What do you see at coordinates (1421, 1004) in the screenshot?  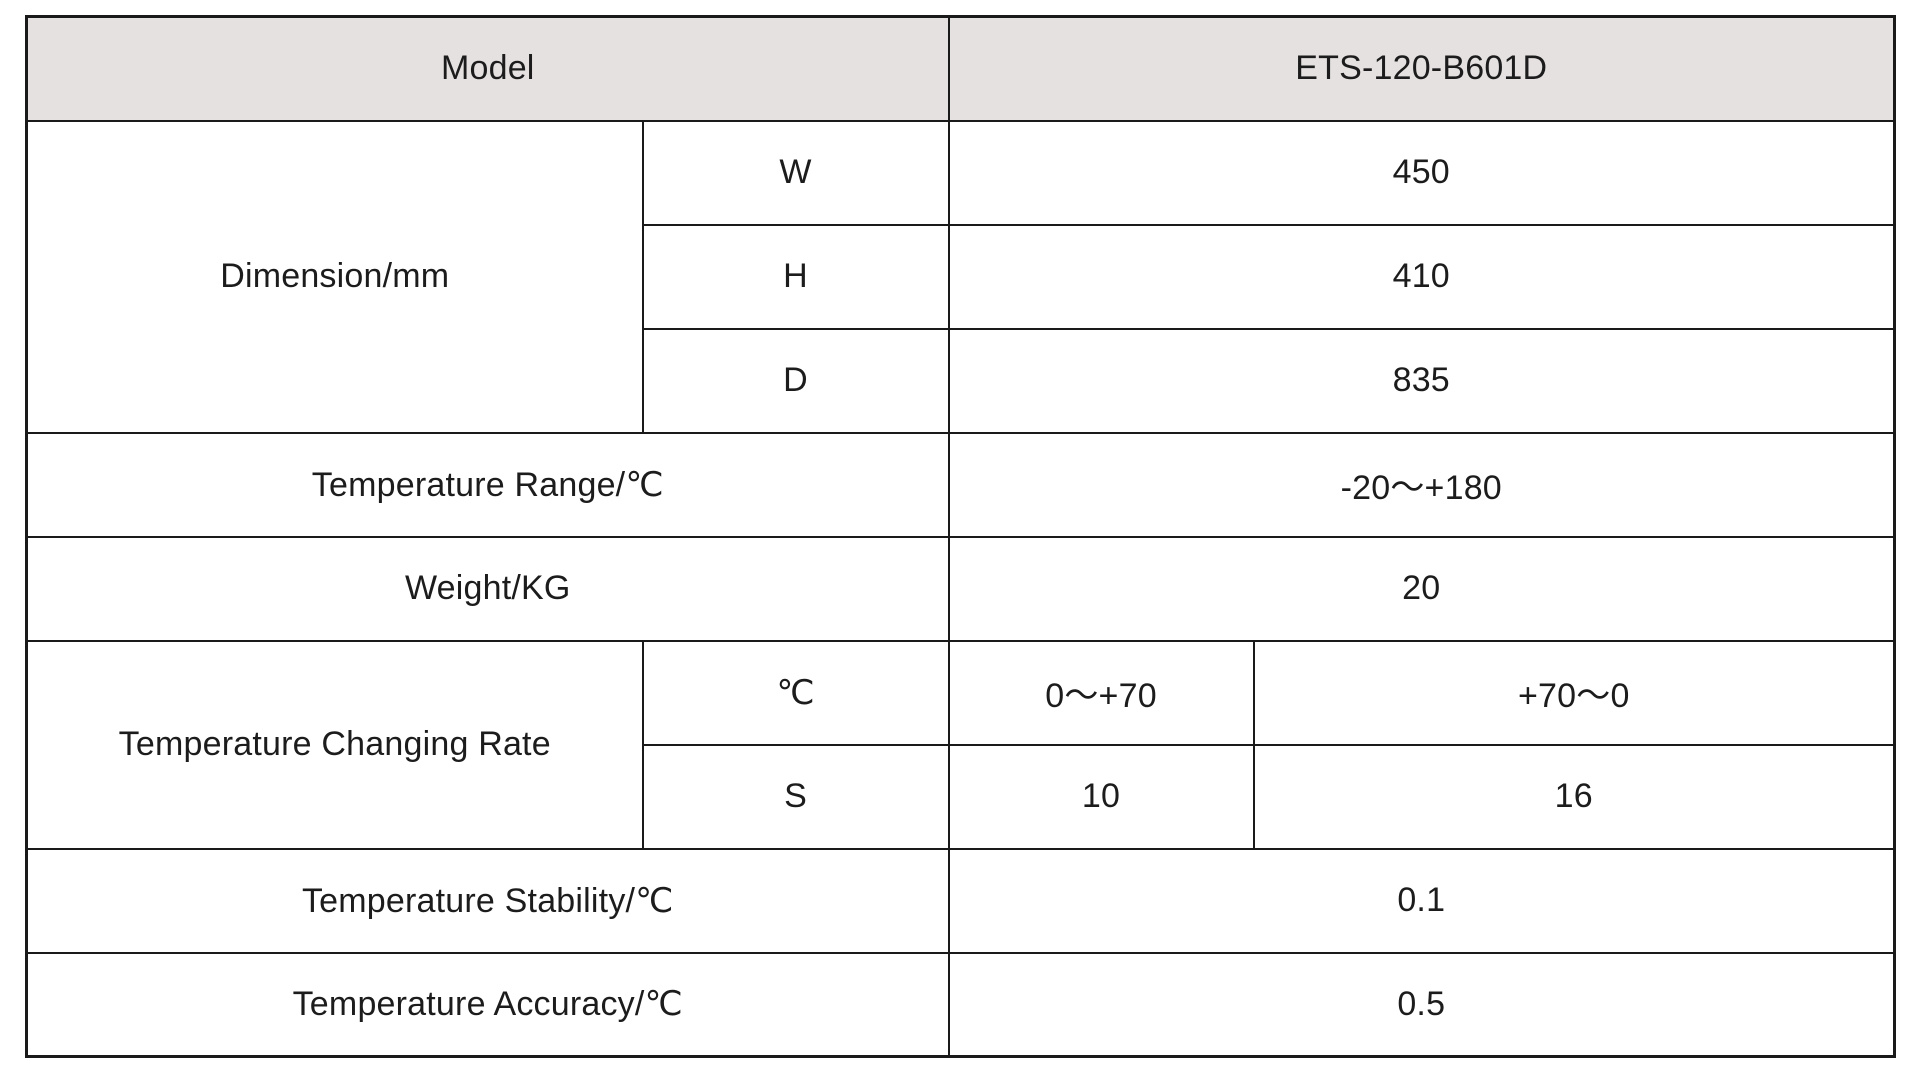 I see `accuracy-value-cell: 0.5` at bounding box center [1421, 1004].